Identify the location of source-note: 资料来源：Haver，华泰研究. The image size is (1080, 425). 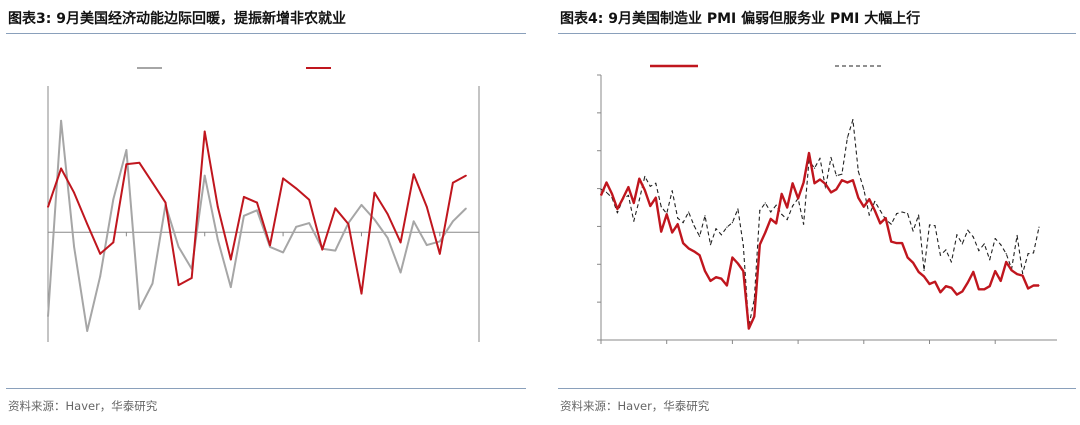
(83, 406).